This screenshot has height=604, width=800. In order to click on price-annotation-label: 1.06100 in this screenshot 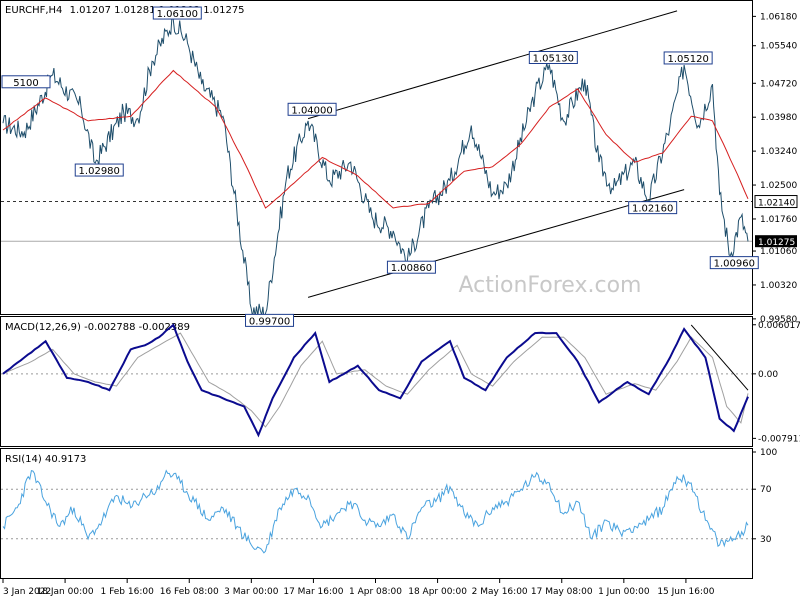, I will do `click(177, 14)`.